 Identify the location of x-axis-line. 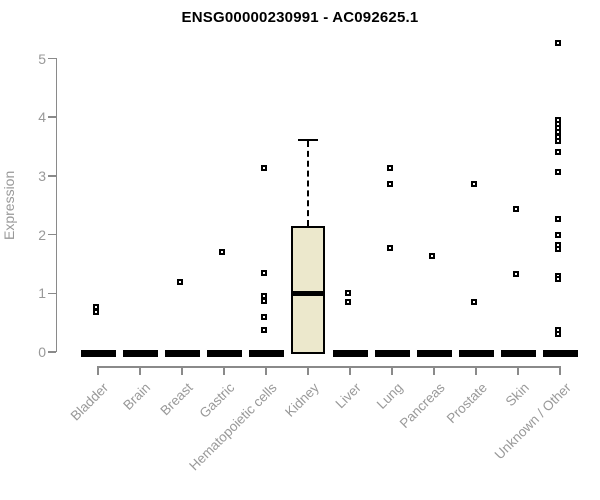
(329, 367).